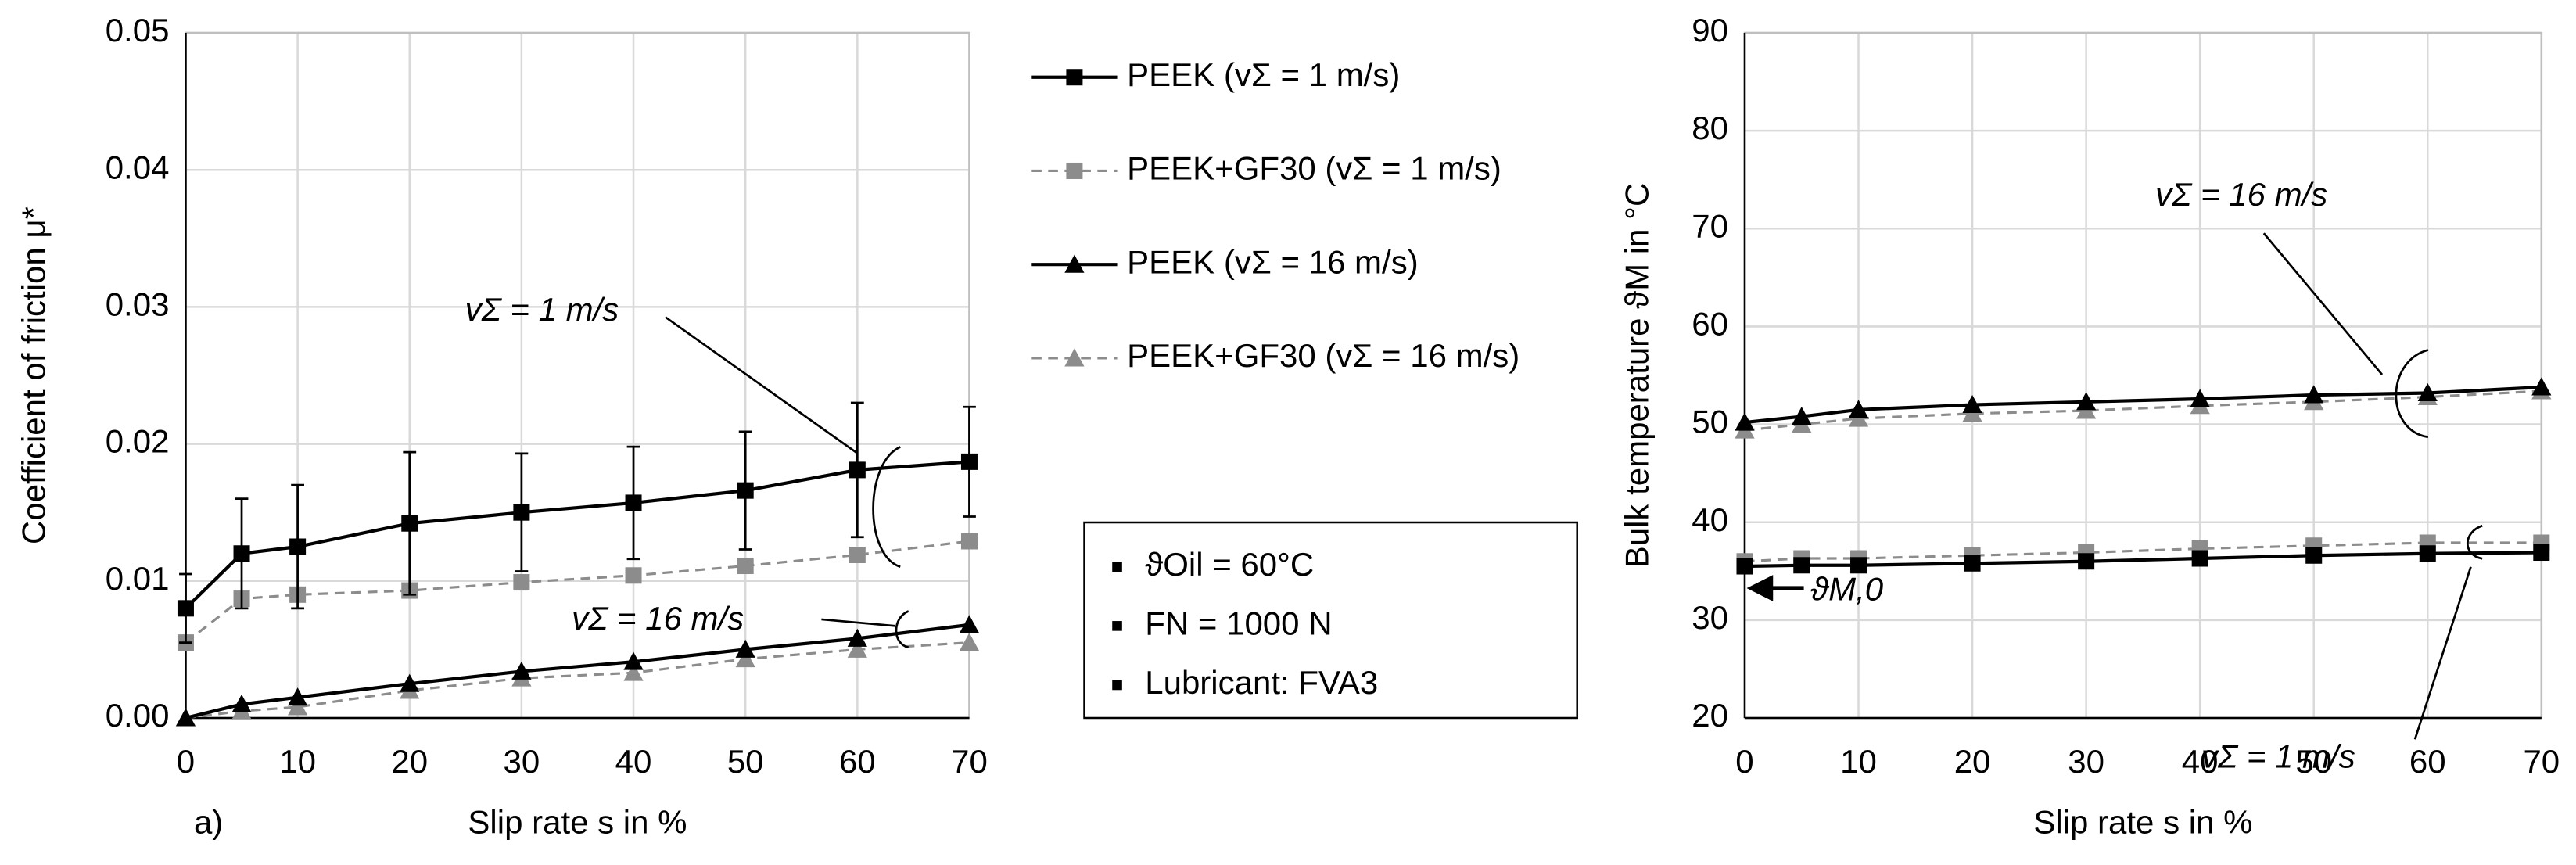  Describe the element at coordinates (1710, 225) in the screenshot. I see `y-tick-label: 70` at that location.